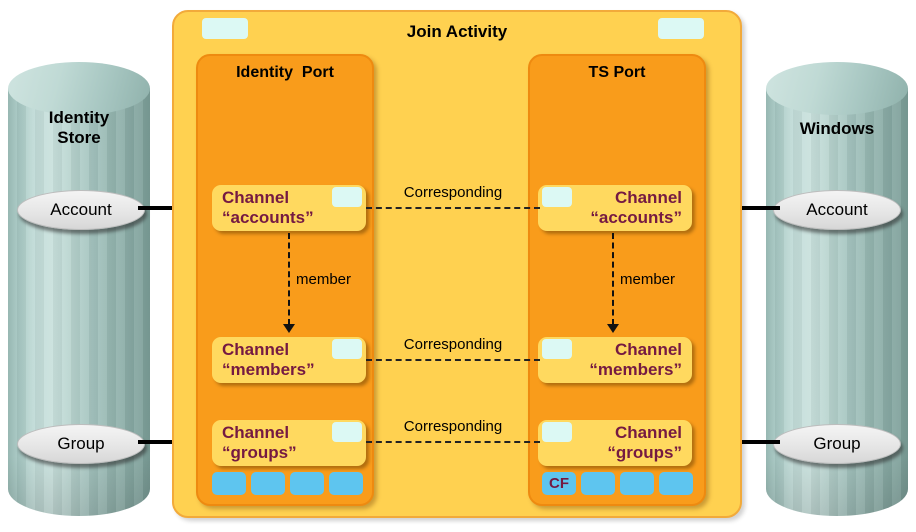  I want to click on windows-store-label: Windows, so click(837, 128).